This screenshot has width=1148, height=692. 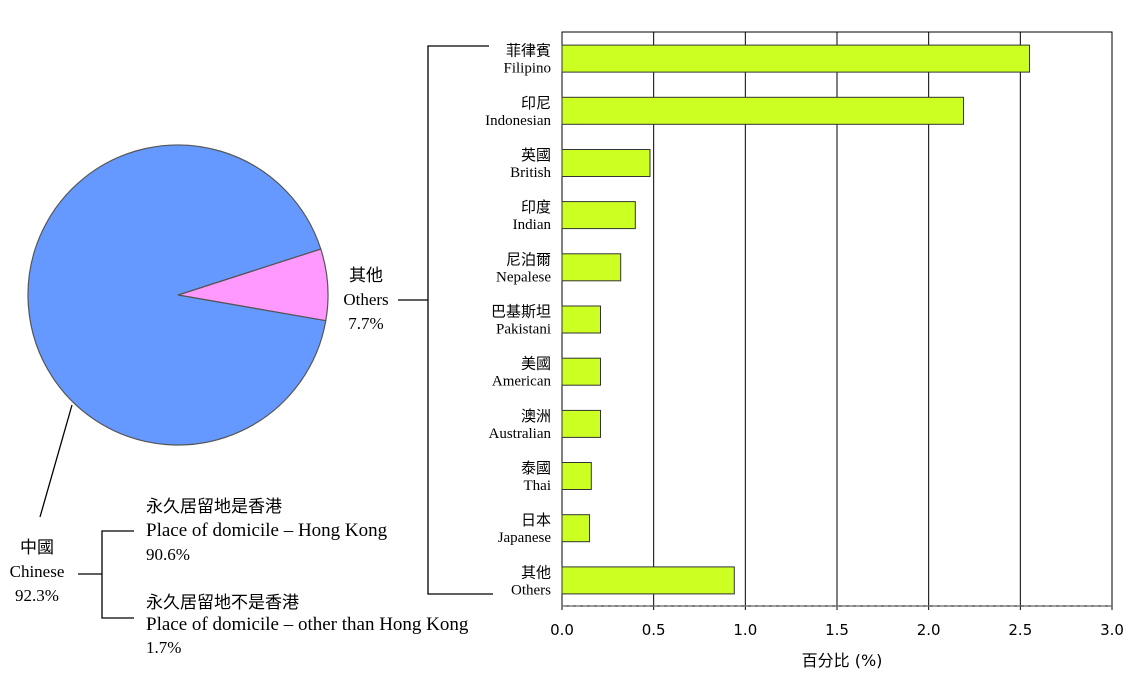 What do you see at coordinates (37, 571) in the screenshot?
I see `chinese-label-en: Chinese` at bounding box center [37, 571].